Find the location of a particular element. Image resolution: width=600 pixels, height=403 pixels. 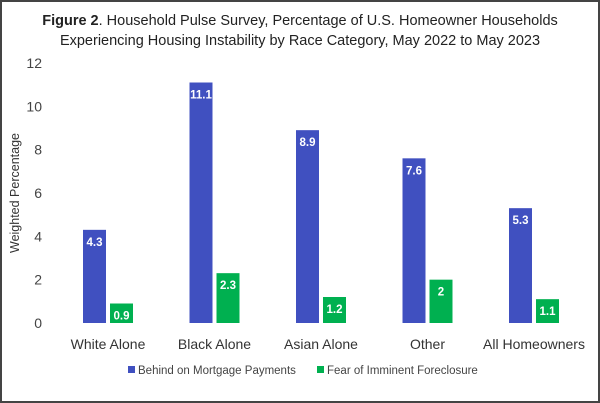

y-axis-label: Weighted Percentage is located at coordinates (15, 193).